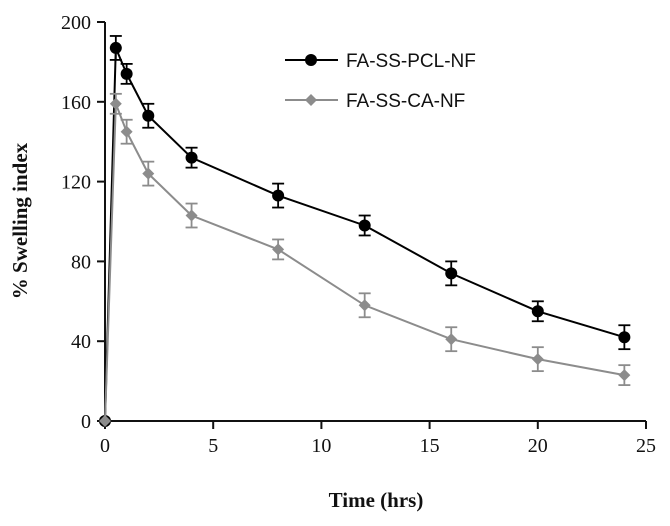 This screenshot has width=670, height=526. What do you see at coordinates (81, 342) in the screenshot?
I see `y-tick-label: 40` at bounding box center [81, 342].